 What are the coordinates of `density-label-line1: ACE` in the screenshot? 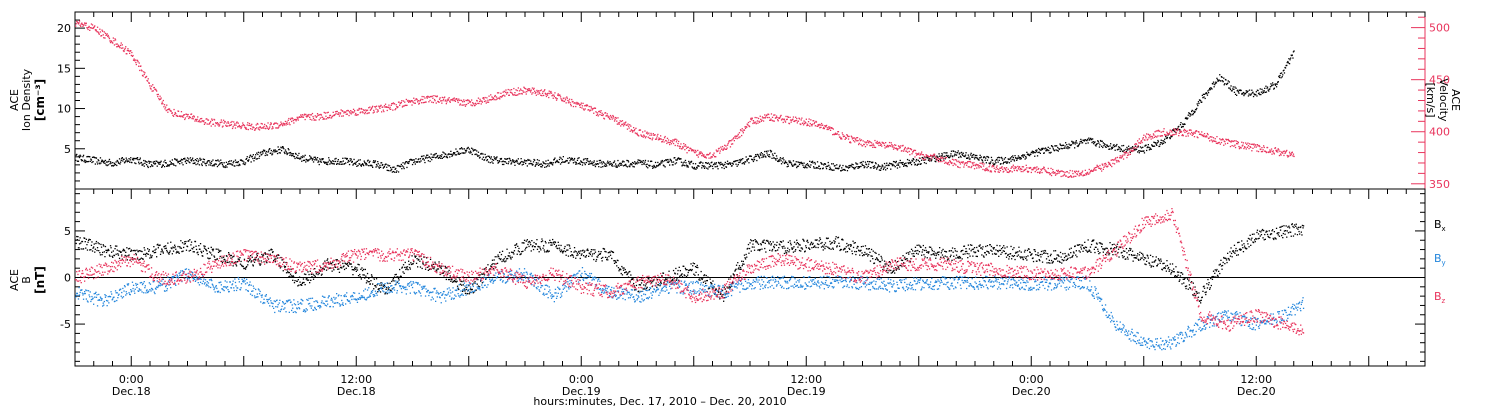 It's located at (14, 100).